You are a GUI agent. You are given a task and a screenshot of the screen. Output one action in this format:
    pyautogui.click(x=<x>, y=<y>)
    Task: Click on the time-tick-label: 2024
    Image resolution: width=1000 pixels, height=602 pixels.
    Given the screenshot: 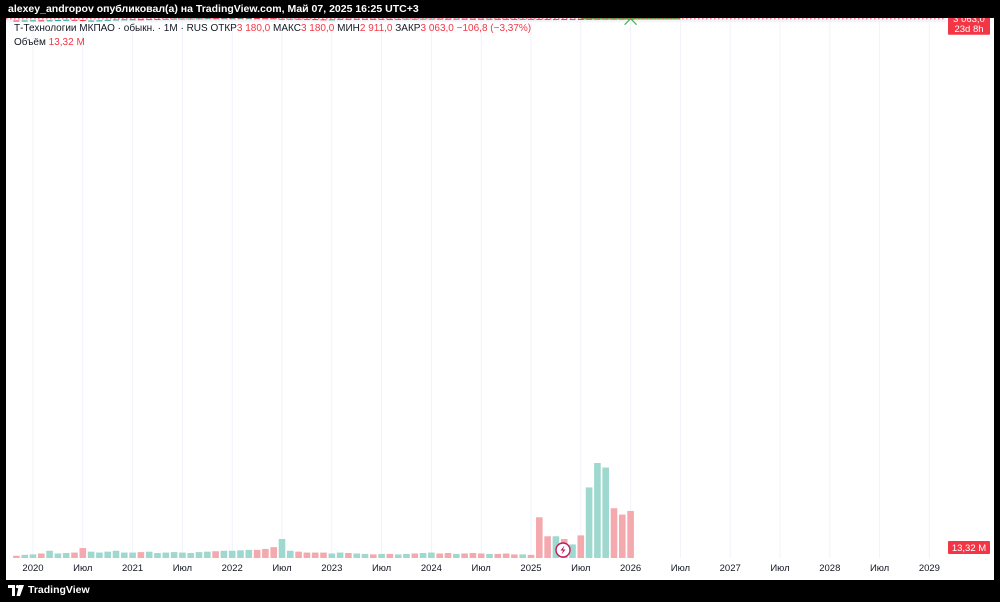 What is the action you would take?
    pyautogui.click(x=431, y=568)
    